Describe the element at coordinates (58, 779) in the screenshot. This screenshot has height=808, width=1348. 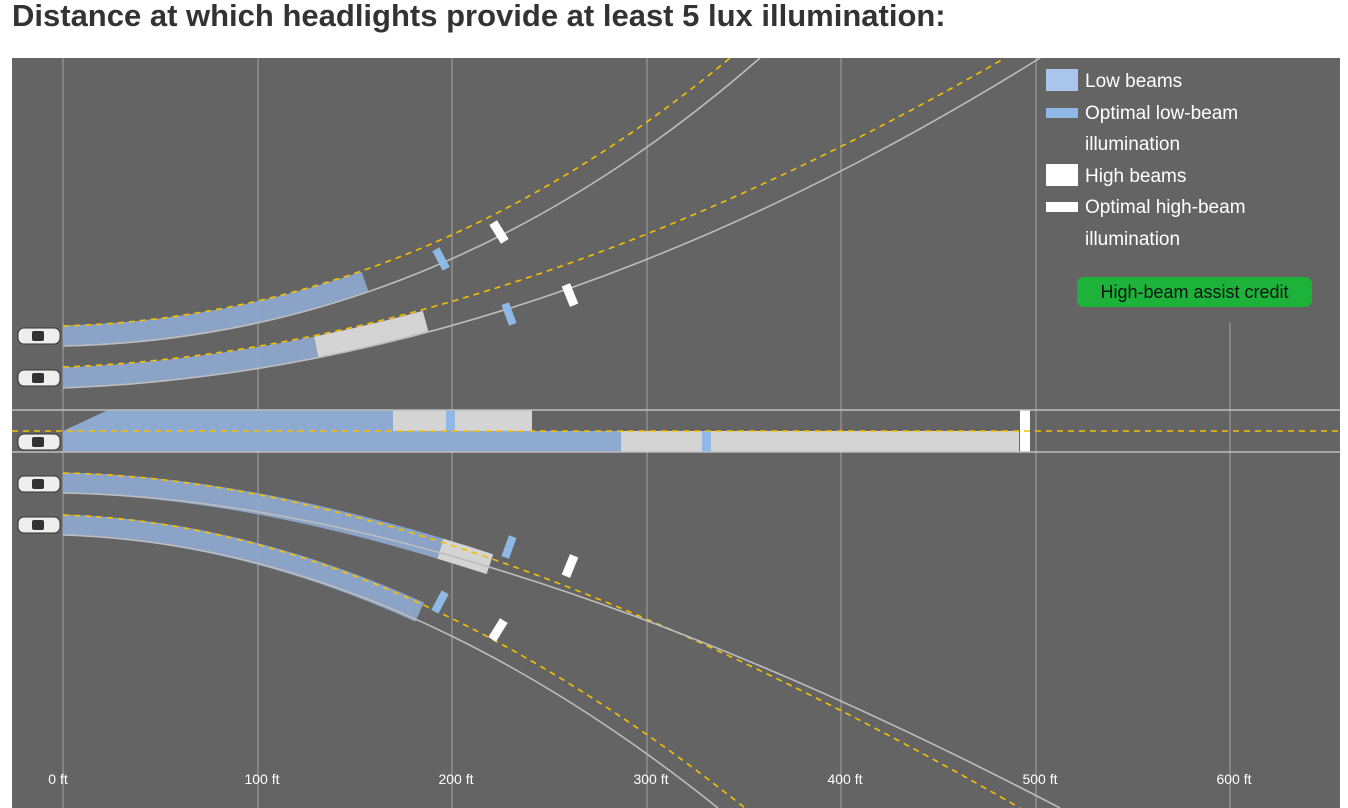
I see `tick-label: 0 ft` at that location.